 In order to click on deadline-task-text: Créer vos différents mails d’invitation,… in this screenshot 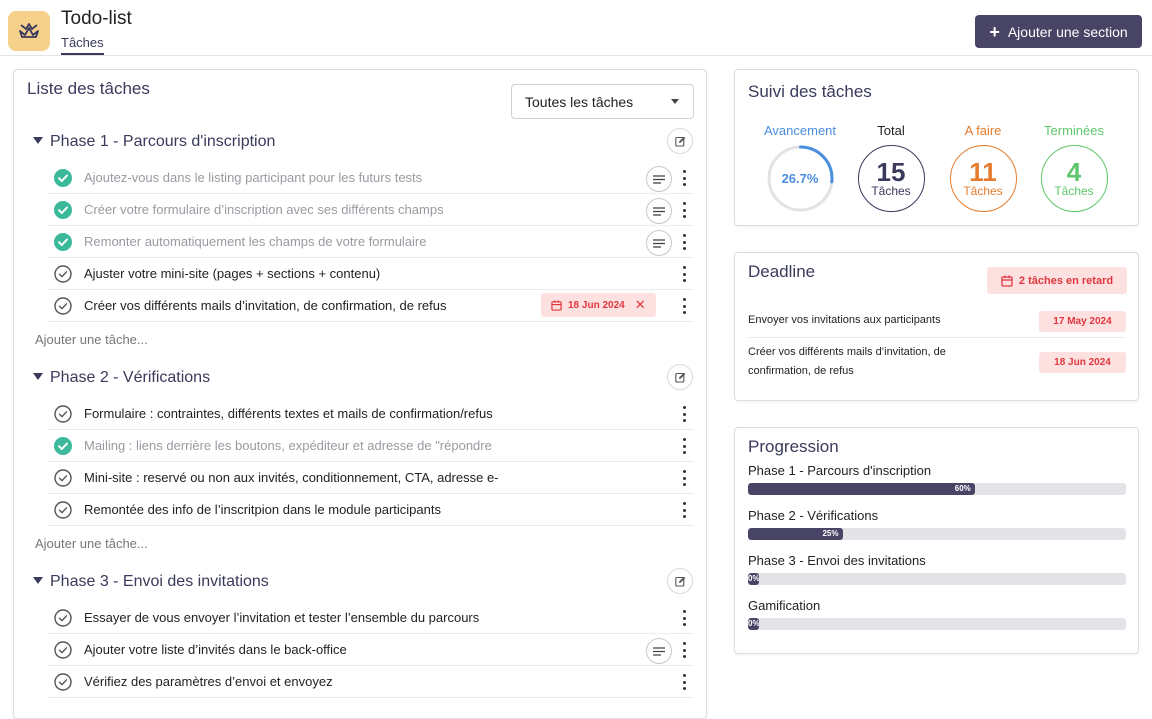, I will do `click(847, 361)`.